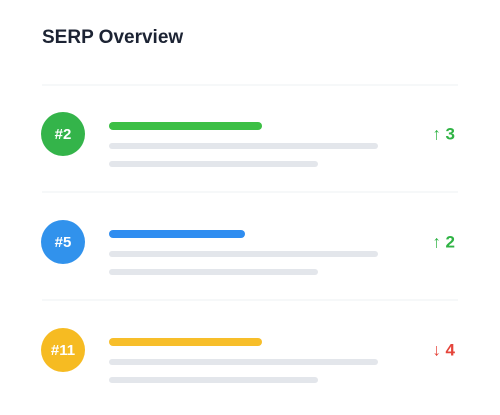 This screenshot has height=415, width=500. I want to click on rank-change: ↓ 4, so click(443, 349).